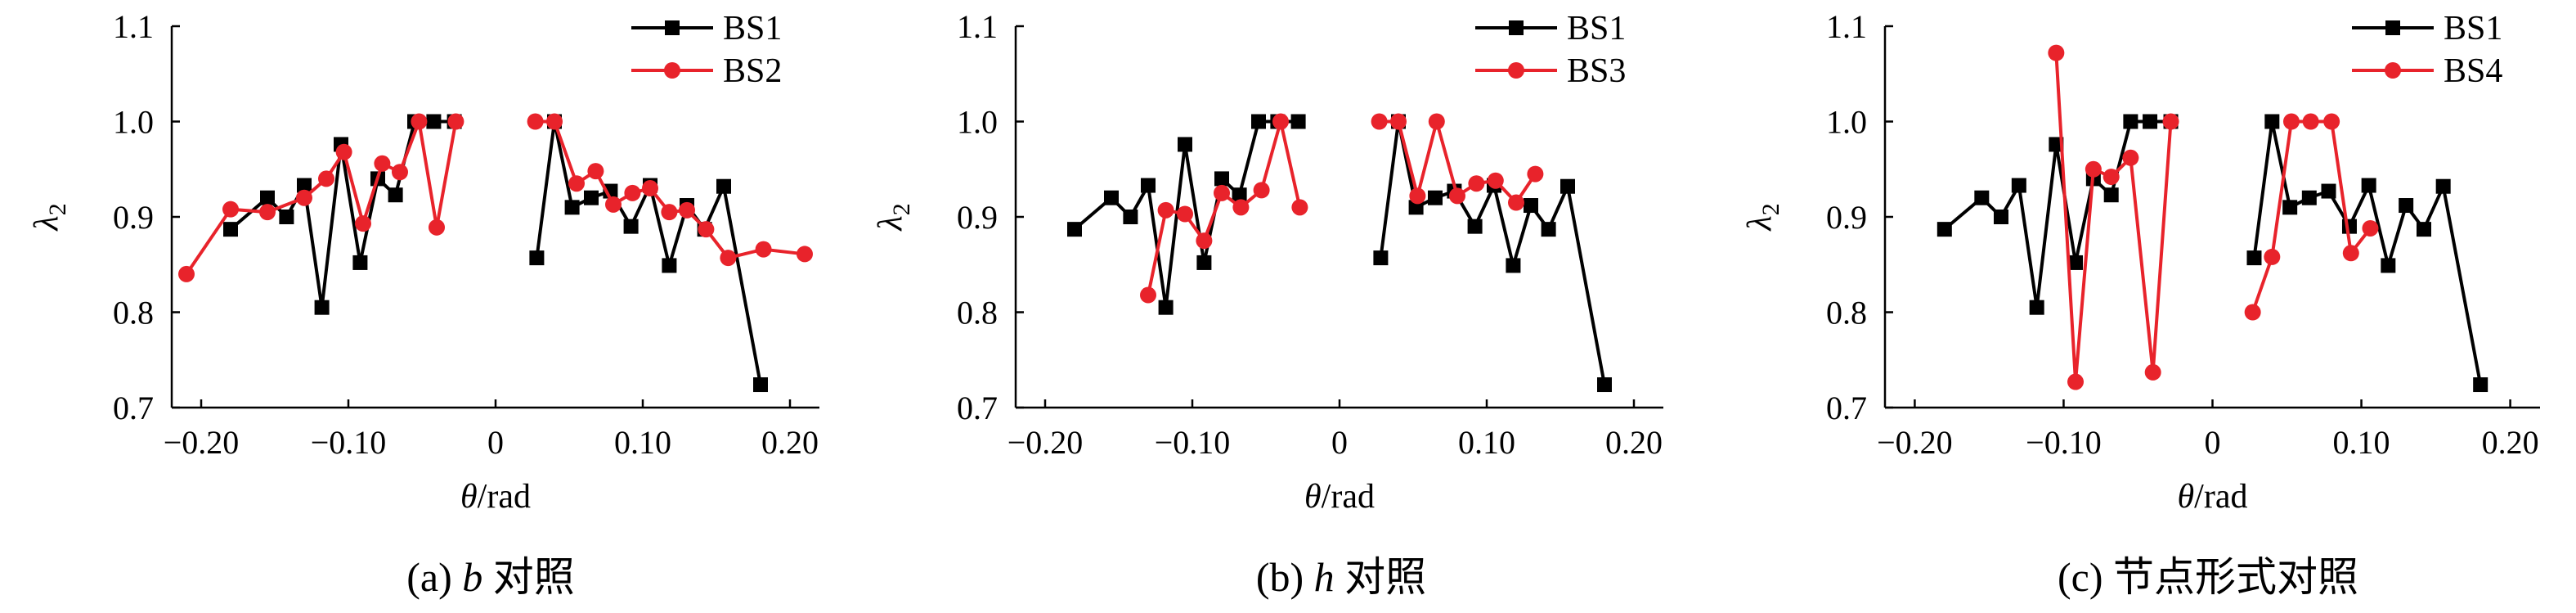 The image size is (2576, 613). What do you see at coordinates (978, 313) in the screenshot?
I see `y-tick-label: 0.8` at bounding box center [978, 313].